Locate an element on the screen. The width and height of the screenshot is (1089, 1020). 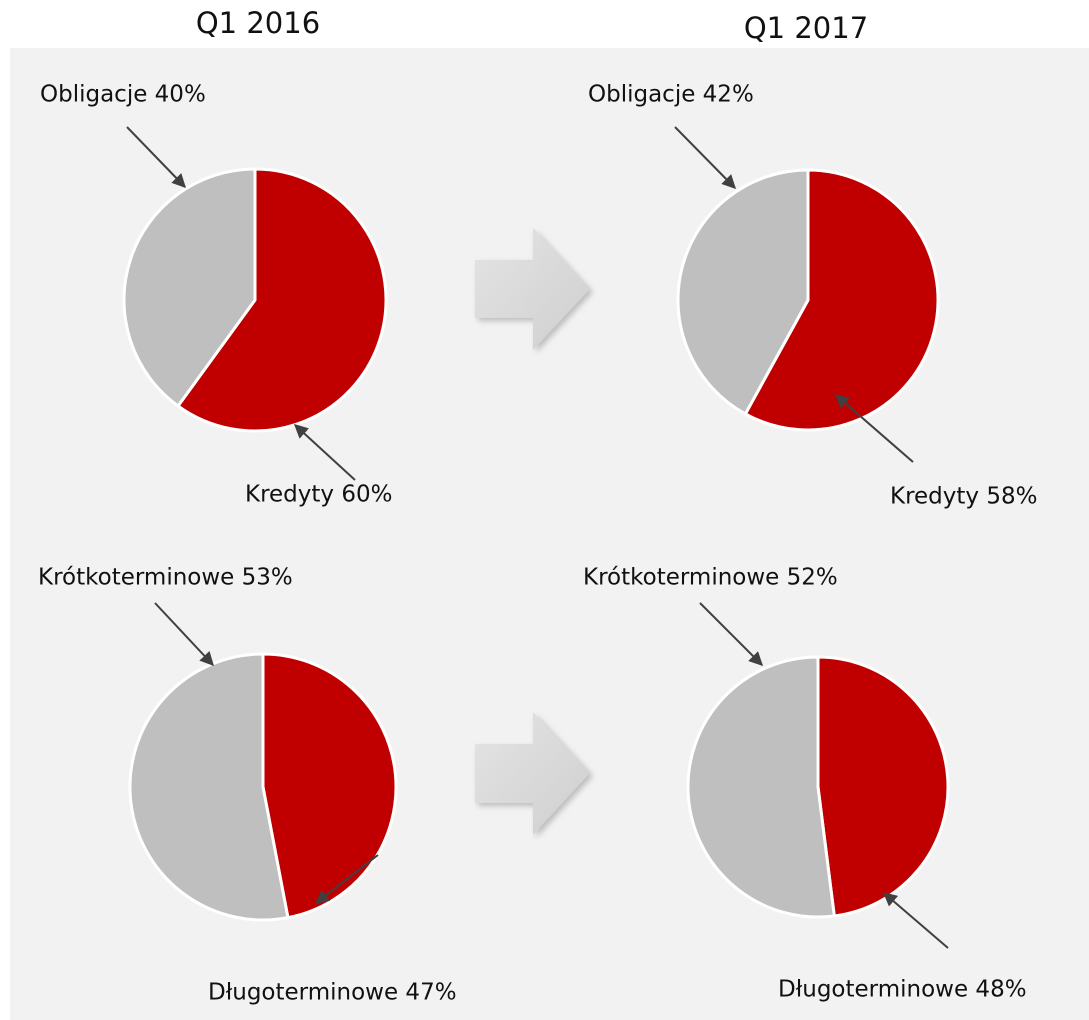
data-label: Obligacje 42% is located at coordinates (671, 95).